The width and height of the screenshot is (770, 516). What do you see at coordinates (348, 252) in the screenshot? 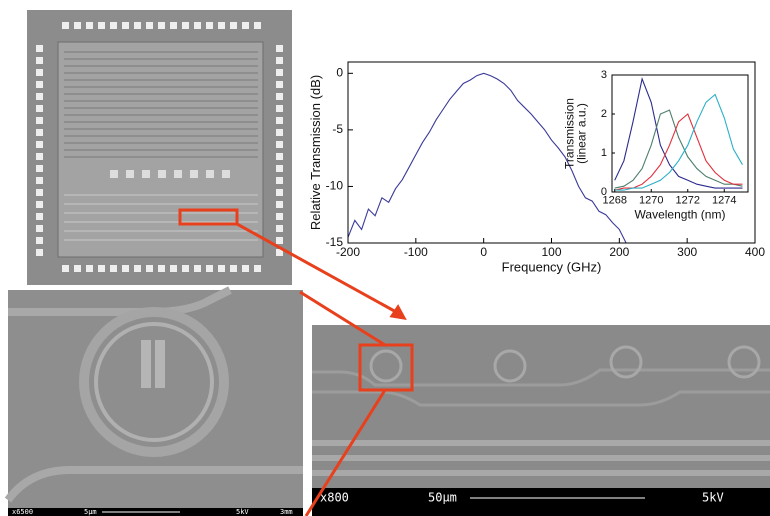
I see `x-tick-label: -200` at bounding box center [348, 252].